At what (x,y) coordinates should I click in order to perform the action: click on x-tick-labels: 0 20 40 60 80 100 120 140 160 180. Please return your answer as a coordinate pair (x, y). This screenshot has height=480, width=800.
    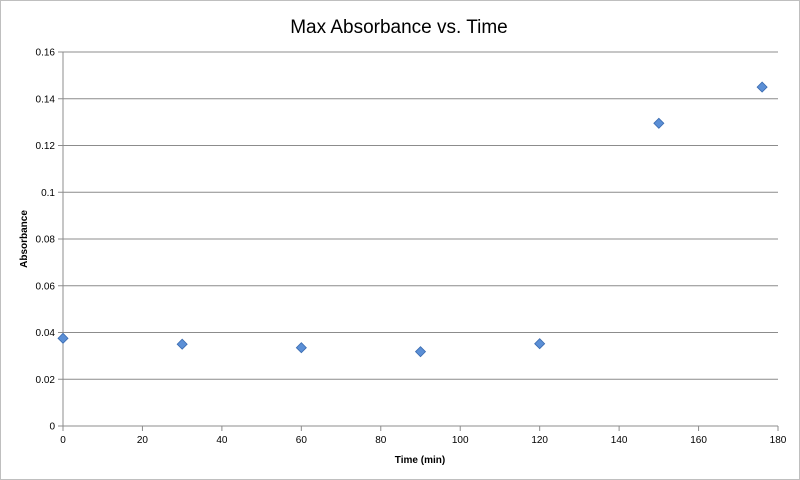
    Looking at the image, I should click on (423, 440).